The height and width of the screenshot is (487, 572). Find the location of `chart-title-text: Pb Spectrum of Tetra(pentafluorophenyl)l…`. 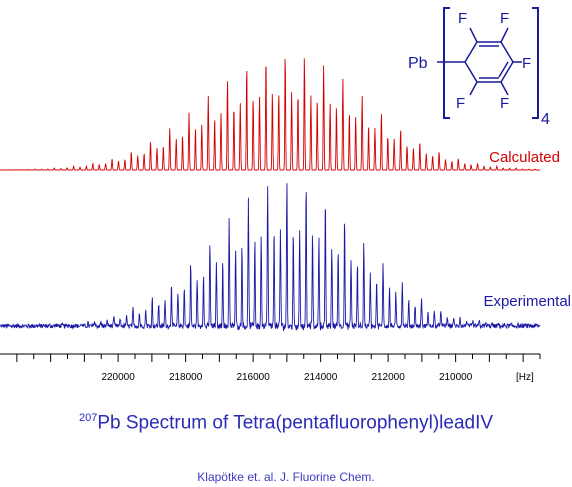

chart-title-text: Pb Spectrum of Tetra(pentafluorophenyl)l… is located at coordinates (295, 423).